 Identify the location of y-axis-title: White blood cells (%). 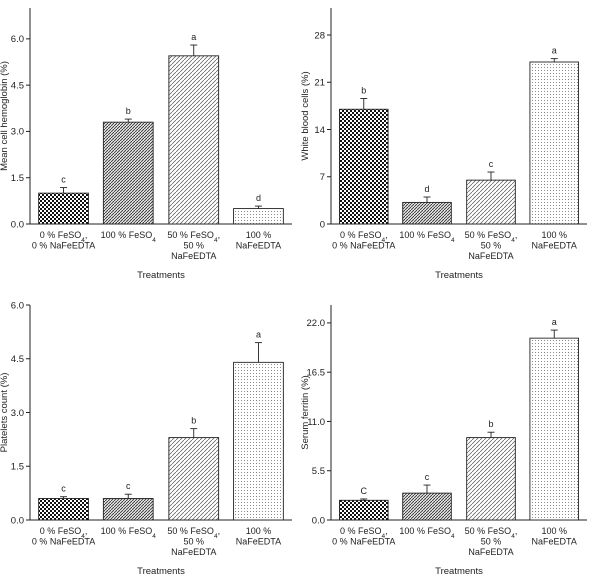
(305, 115).